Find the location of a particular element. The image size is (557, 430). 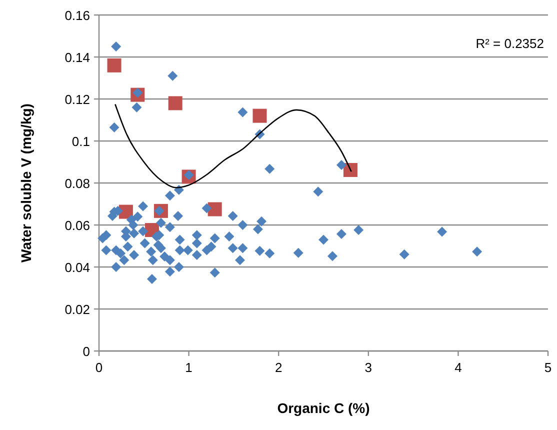

y-tick-label: 0.04 is located at coordinates (77, 267).